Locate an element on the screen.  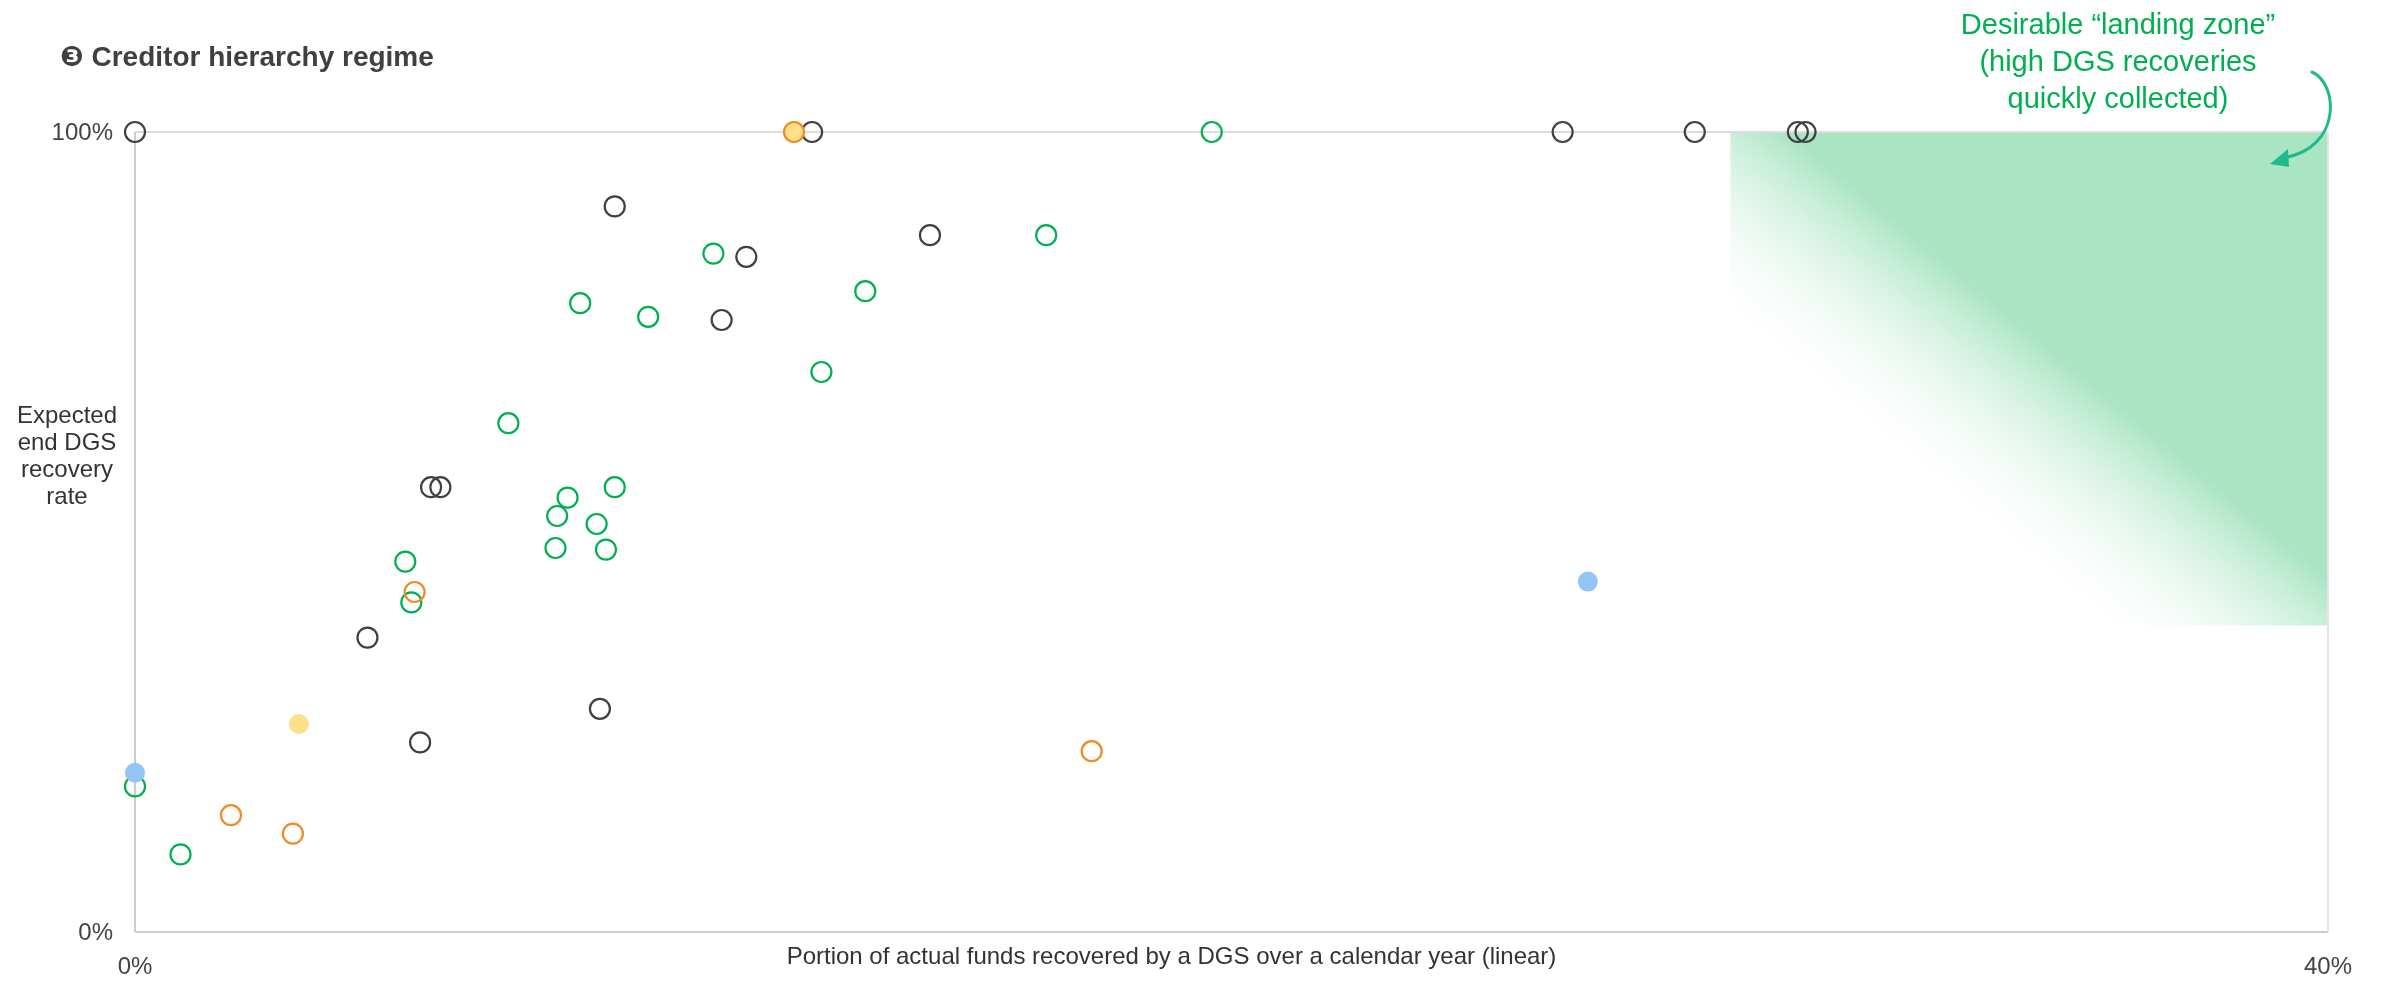
y-tick-label: 100% is located at coordinates (82, 132).